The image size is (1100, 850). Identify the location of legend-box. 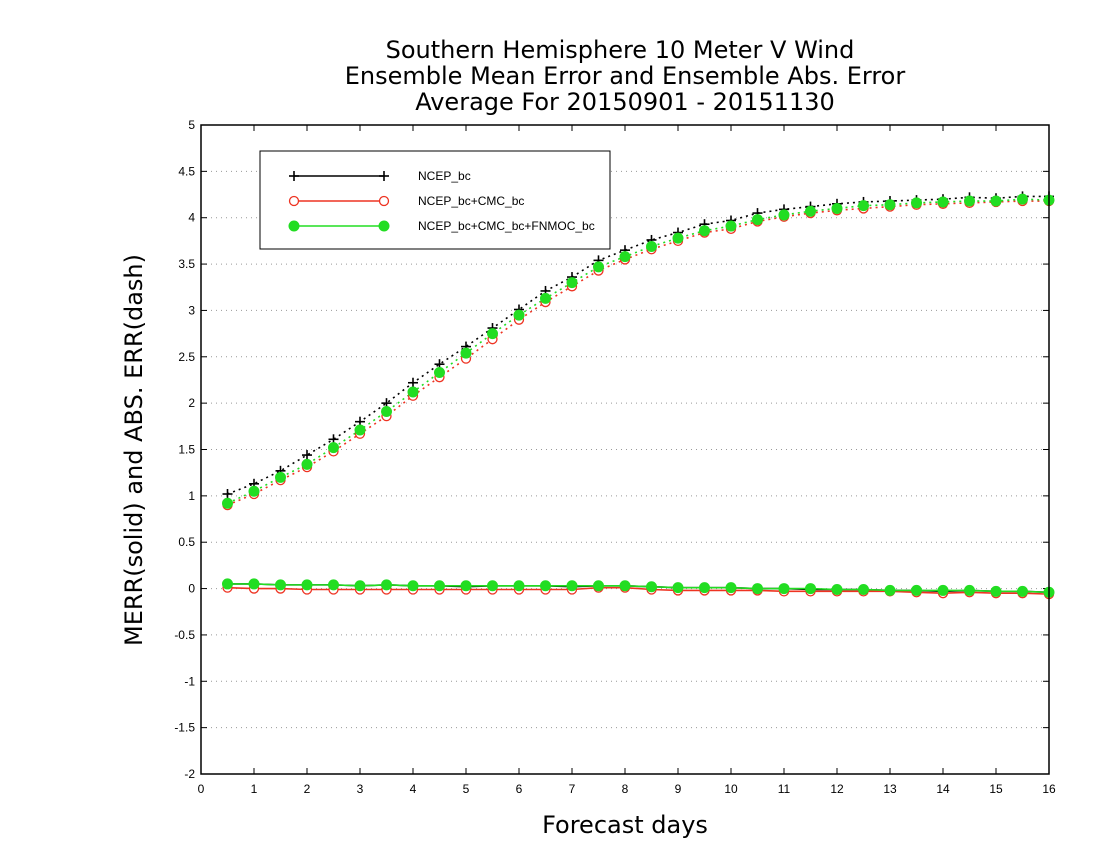
(435, 200).